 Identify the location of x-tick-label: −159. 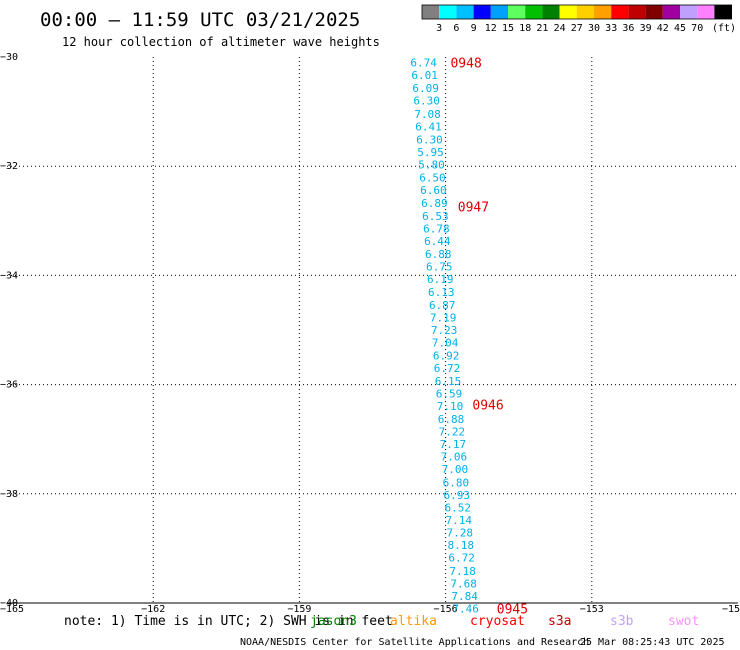
(299, 609).